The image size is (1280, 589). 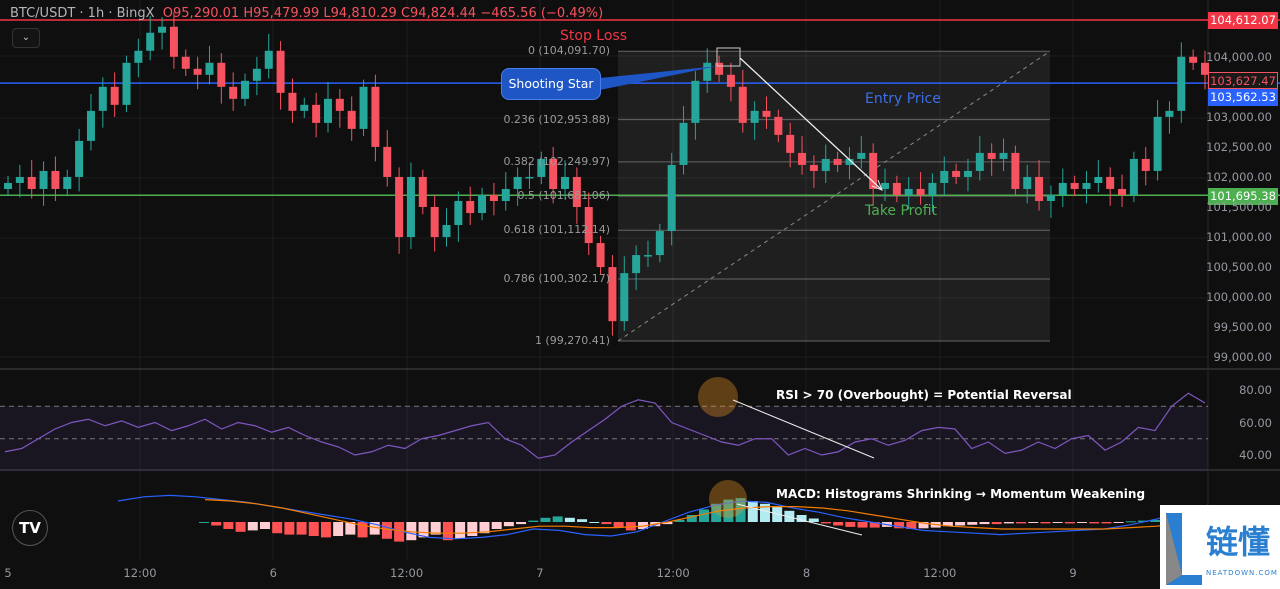 I want to click on macd-highlight-circle, so click(x=728, y=499).